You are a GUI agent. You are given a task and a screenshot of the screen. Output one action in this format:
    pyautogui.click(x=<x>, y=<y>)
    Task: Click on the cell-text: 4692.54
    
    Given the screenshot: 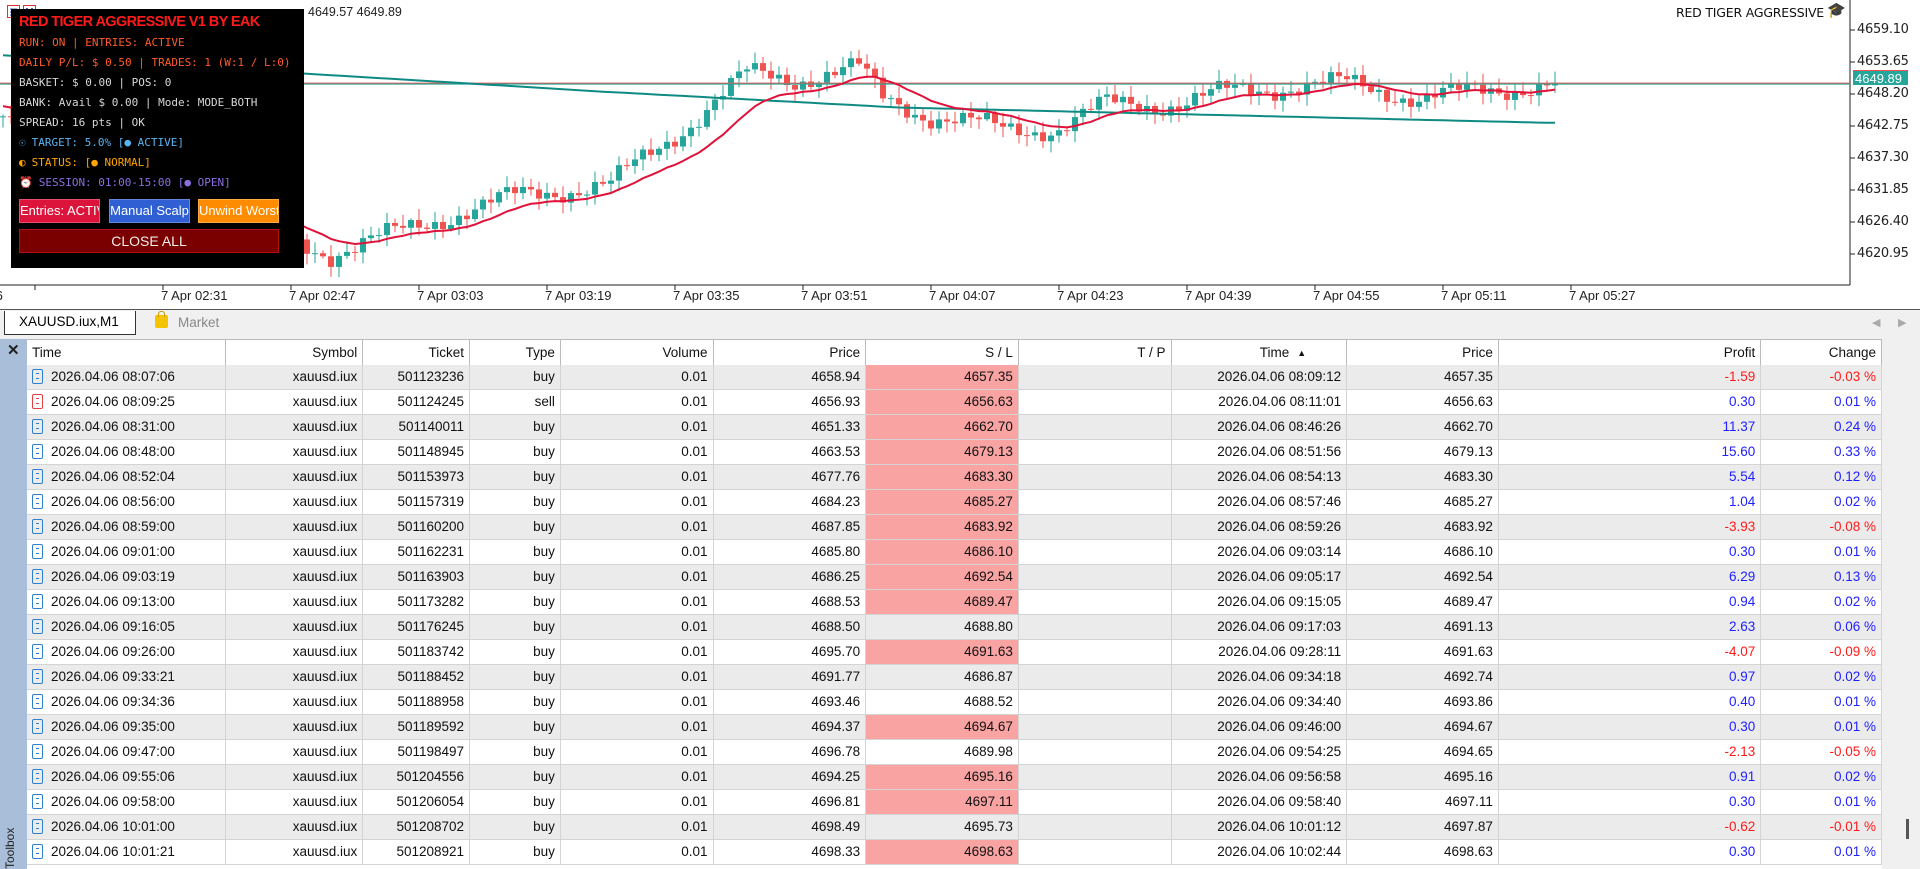 What is the action you would take?
    pyautogui.click(x=988, y=576)
    